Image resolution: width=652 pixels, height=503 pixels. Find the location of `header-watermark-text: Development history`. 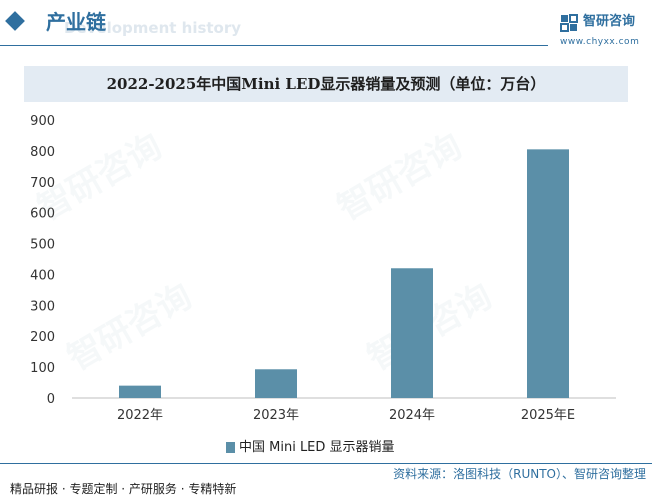

header-watermark-text: Development history is located at coordinates (153, 28).